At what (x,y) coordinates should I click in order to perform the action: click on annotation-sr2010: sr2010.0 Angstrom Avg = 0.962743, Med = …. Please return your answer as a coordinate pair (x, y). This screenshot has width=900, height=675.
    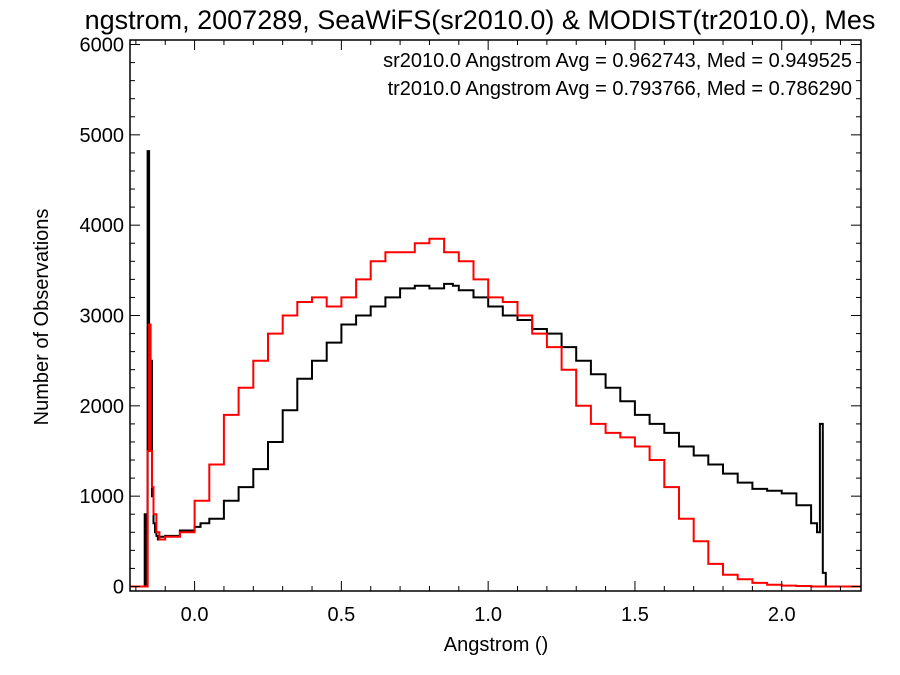
    Looking at the image, I should click on (617, 61).